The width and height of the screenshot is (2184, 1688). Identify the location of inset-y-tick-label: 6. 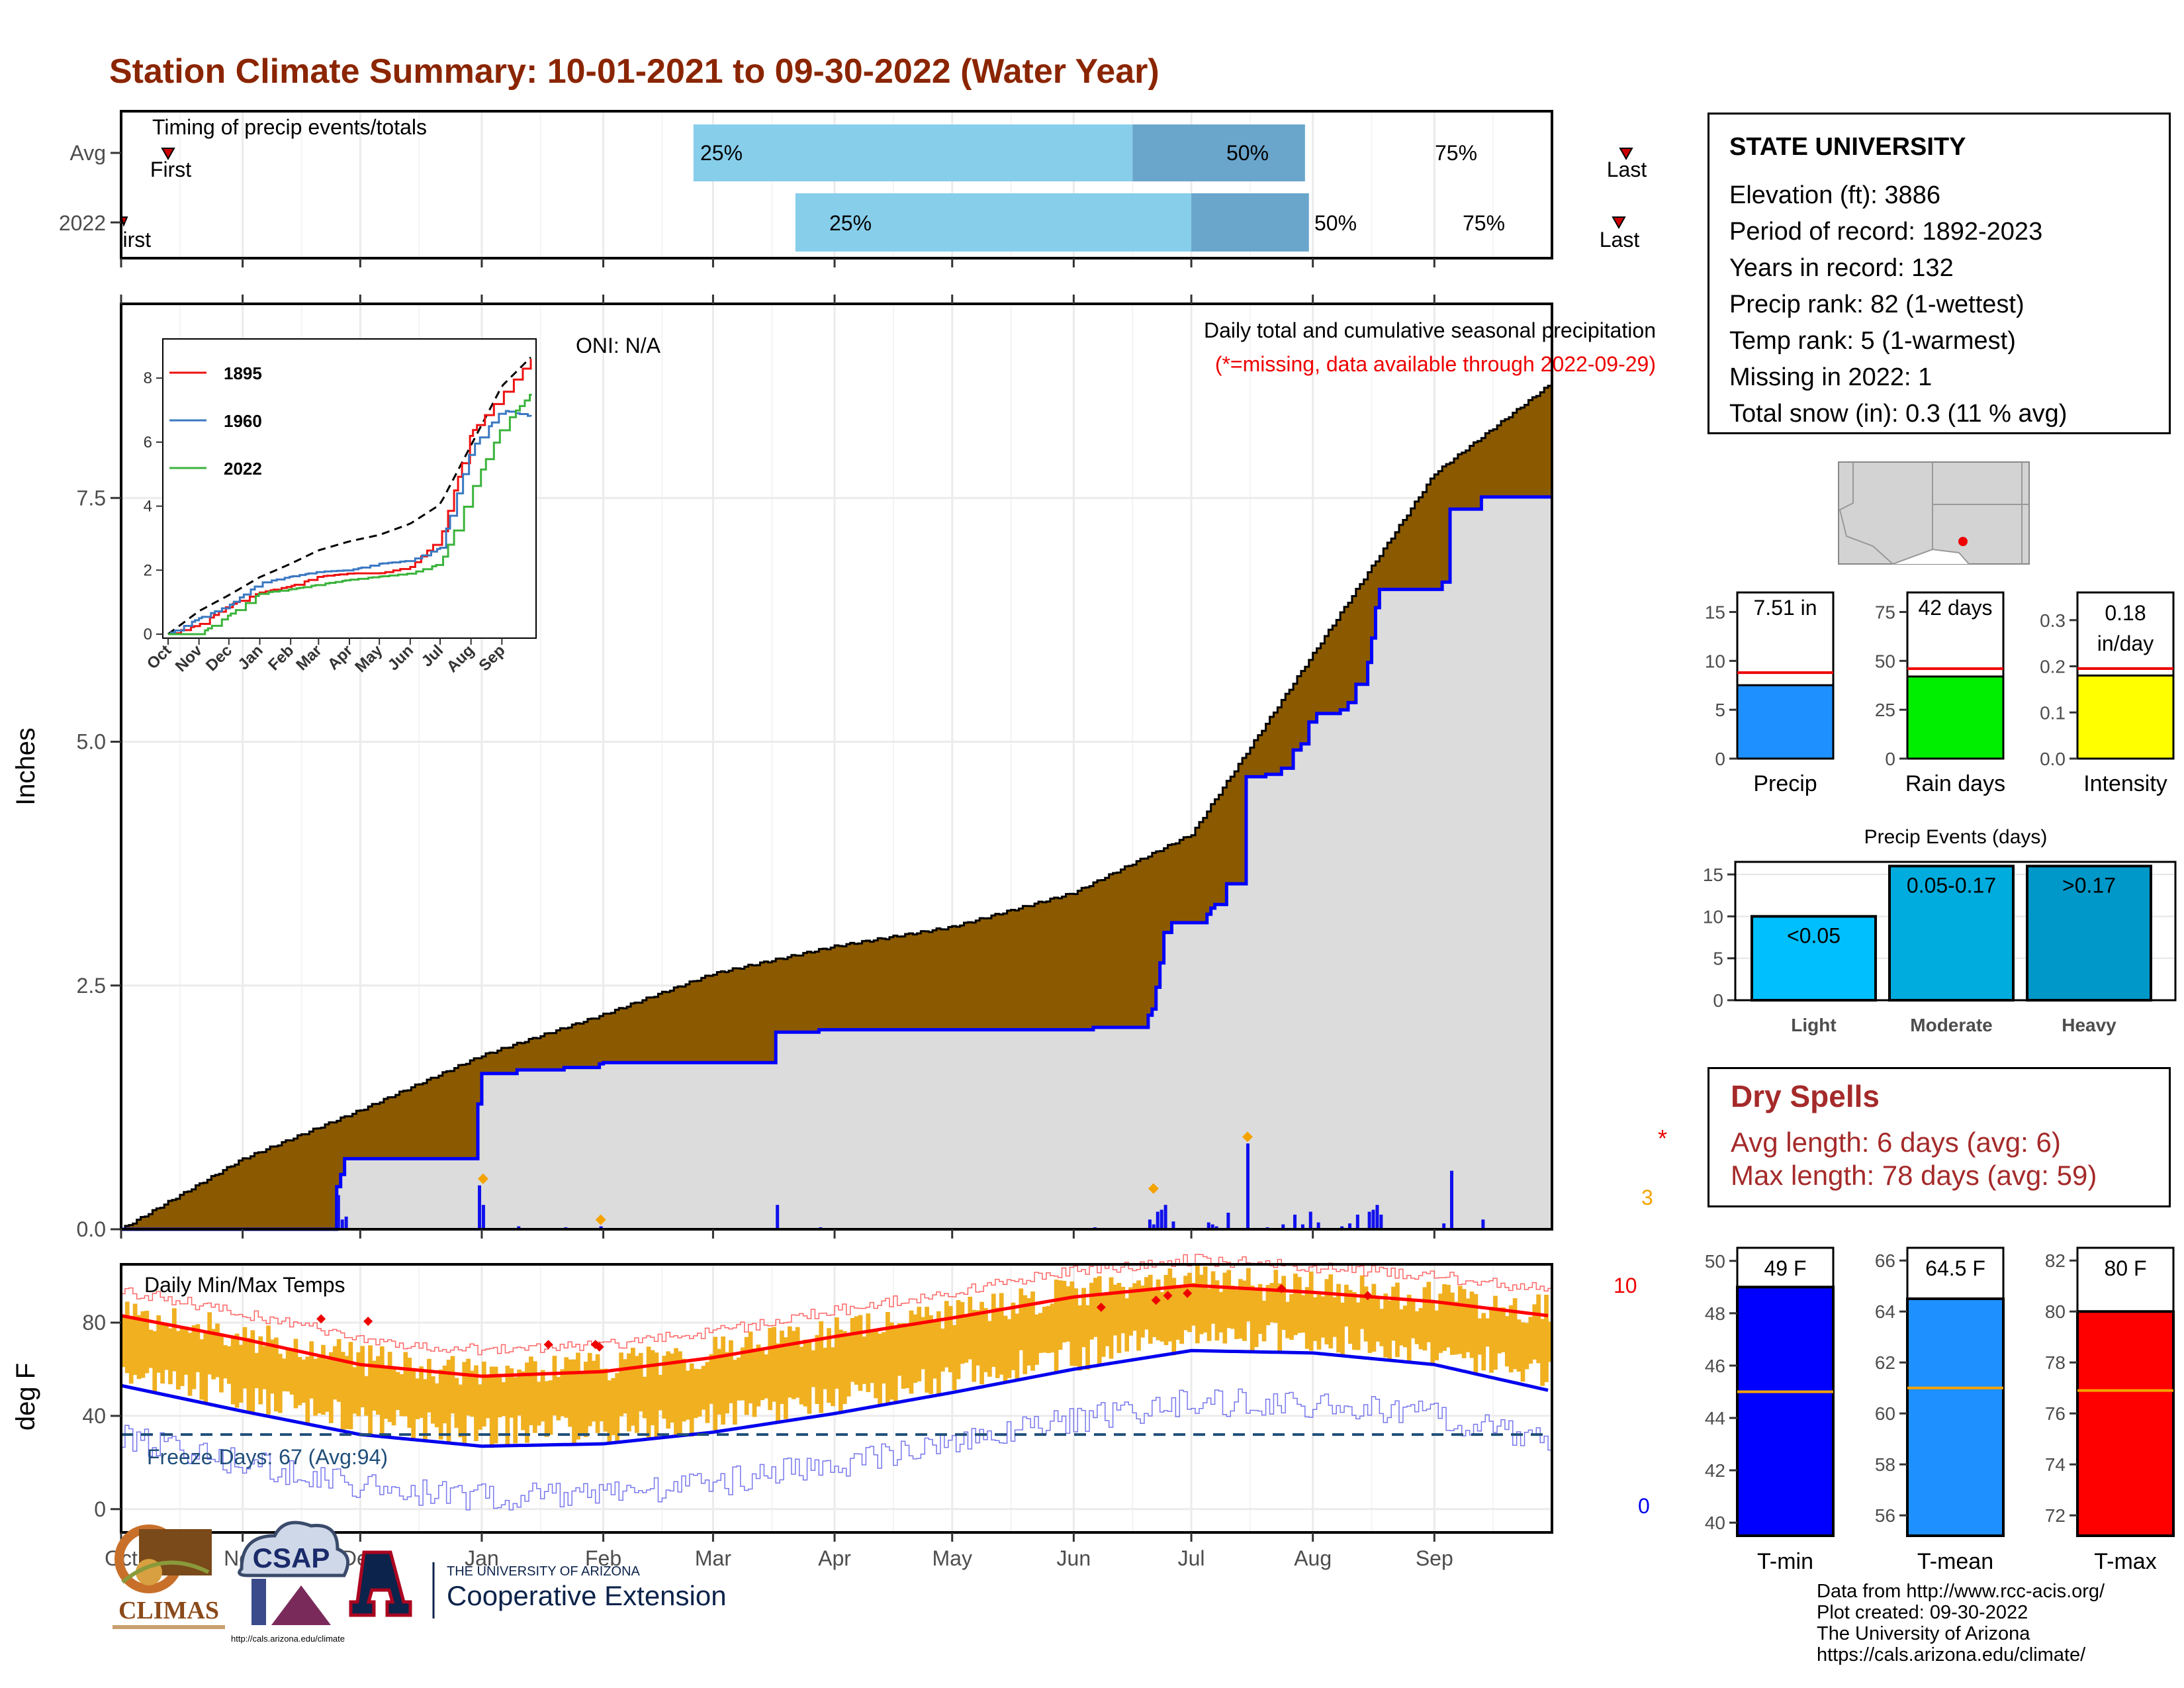
(148, 442).